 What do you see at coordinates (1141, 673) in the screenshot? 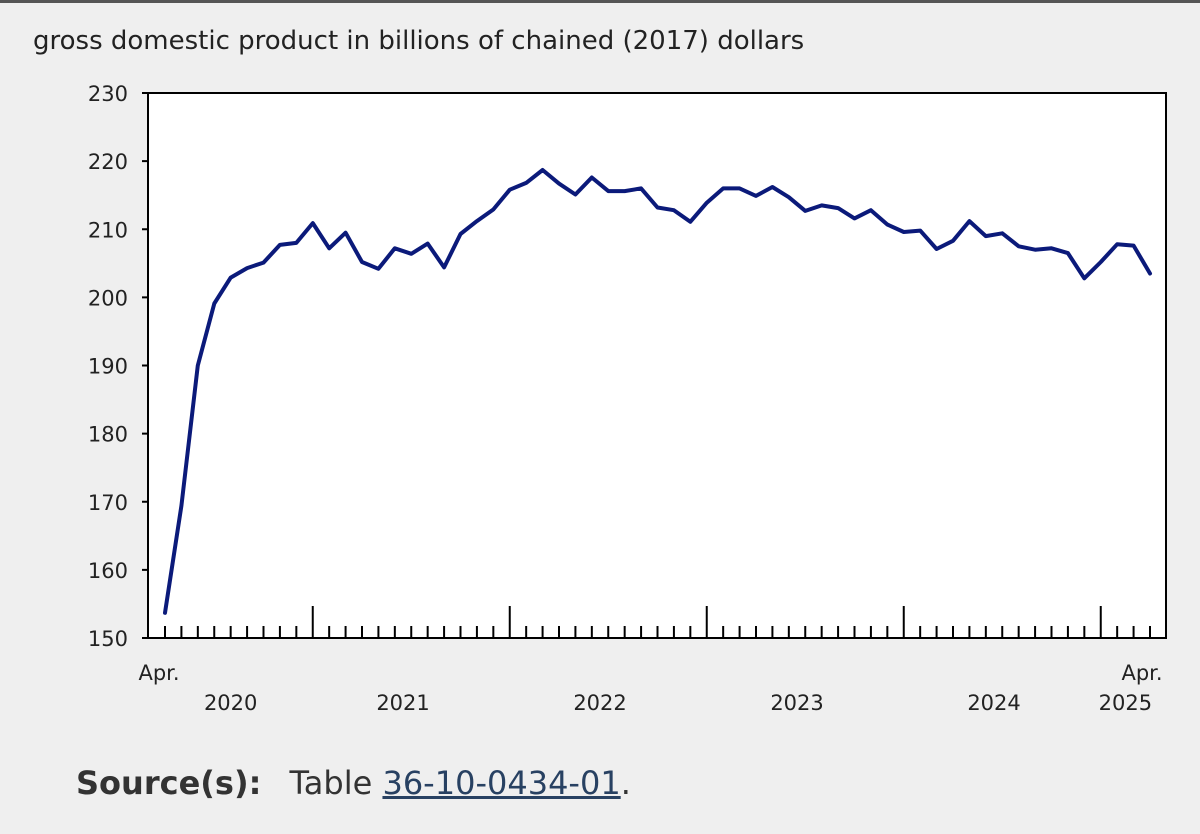
I see `x-end-month-label: Apr.` at bounding box center [1141, 673].